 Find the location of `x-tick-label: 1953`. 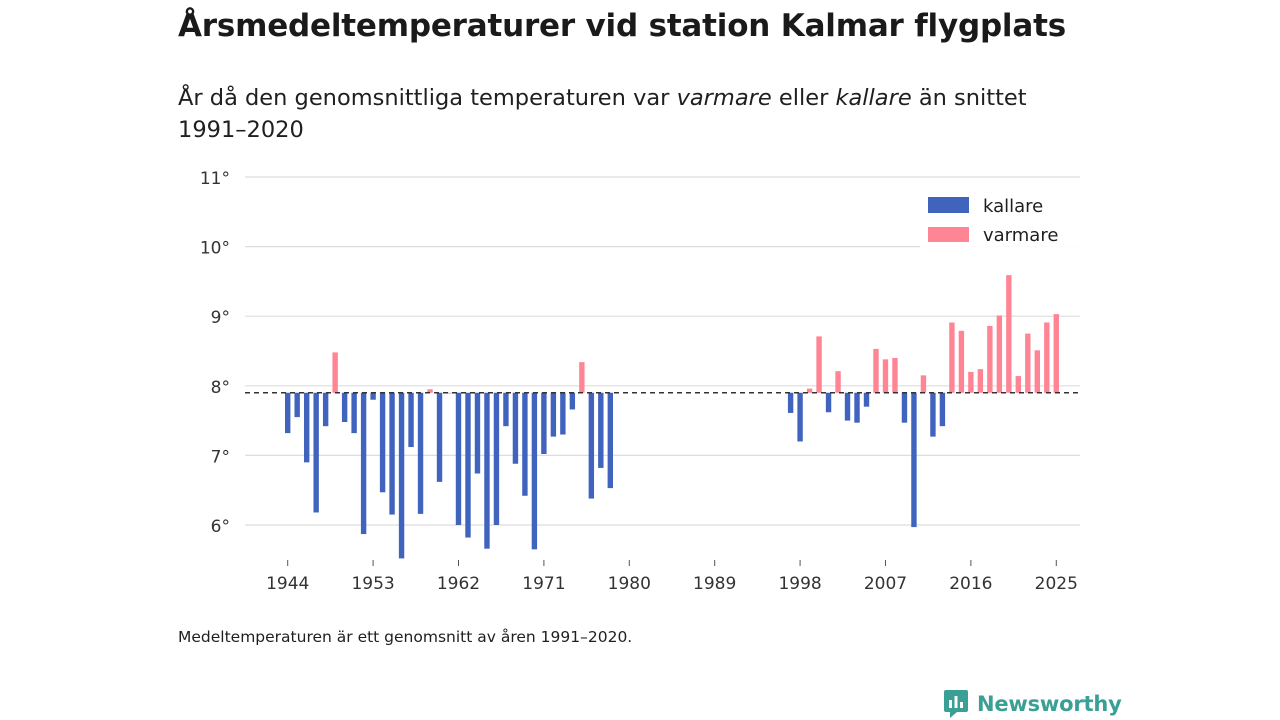

x-tick-label: 1953 is located at coordinates (372, 584).